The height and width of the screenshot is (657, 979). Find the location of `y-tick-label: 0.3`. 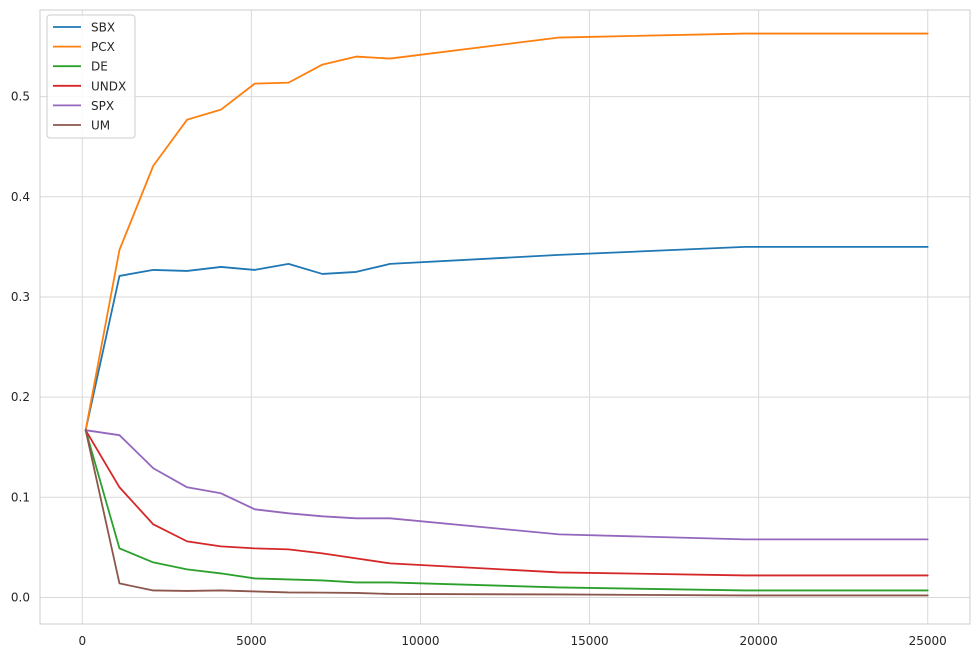

y-tick-label: 0.3 is located at coordinates (20, 297).